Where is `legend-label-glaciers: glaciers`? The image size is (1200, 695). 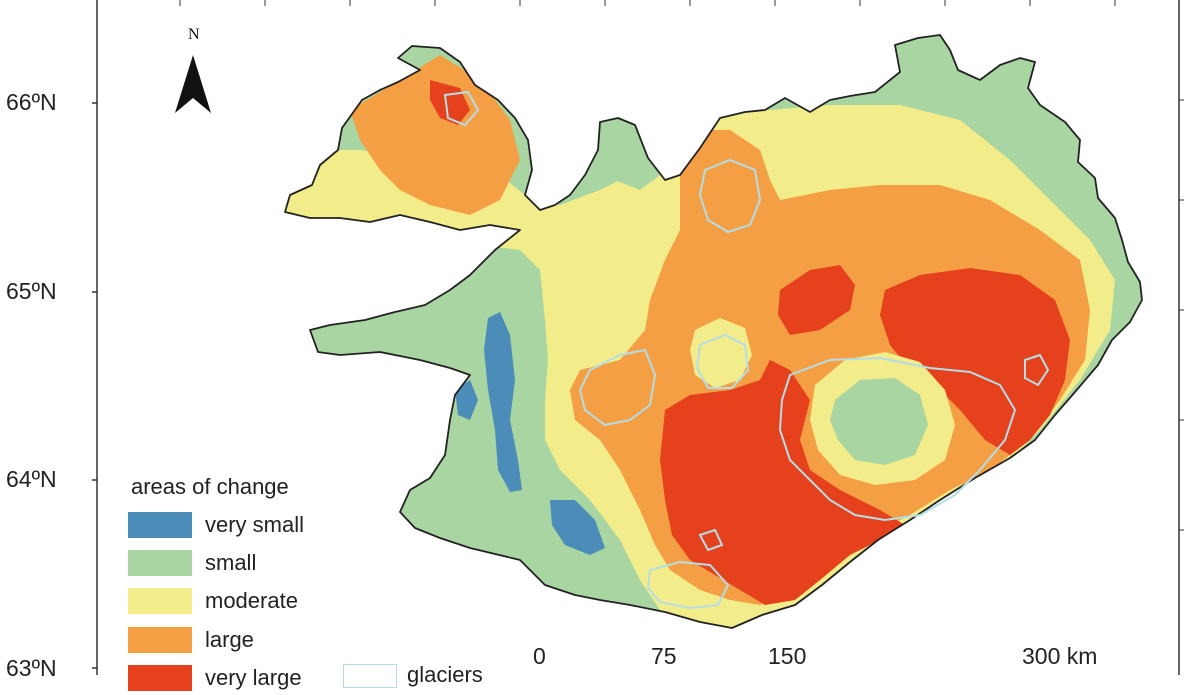 legend-label-glaciers: glaciers is located at coordinates (445, 674).